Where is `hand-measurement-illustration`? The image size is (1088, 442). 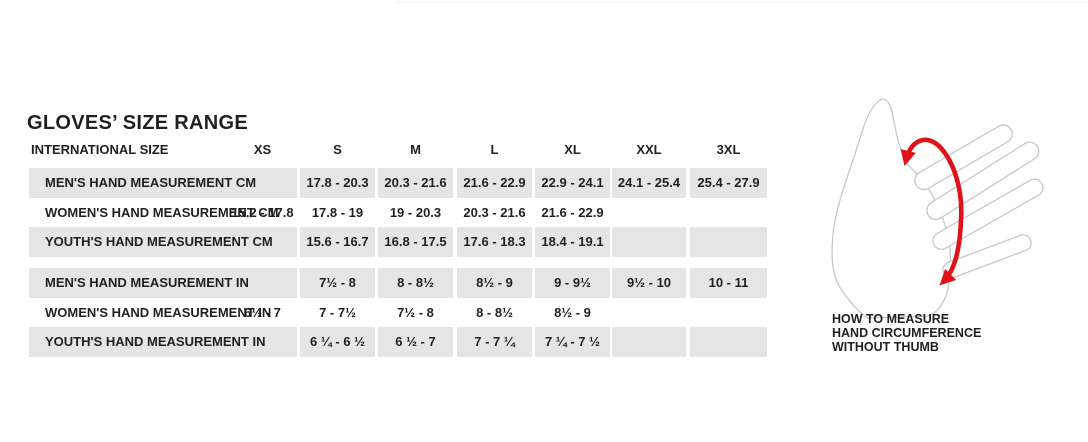
hand-measurement-illustration is located at coordinates (937, 208).